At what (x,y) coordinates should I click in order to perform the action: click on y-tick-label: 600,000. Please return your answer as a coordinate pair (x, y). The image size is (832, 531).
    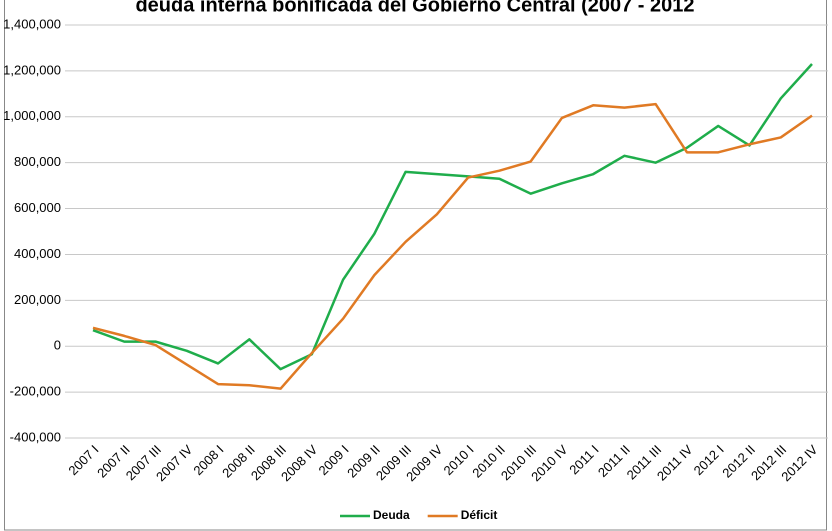
    Looking at the image, I should click on (37, 207).